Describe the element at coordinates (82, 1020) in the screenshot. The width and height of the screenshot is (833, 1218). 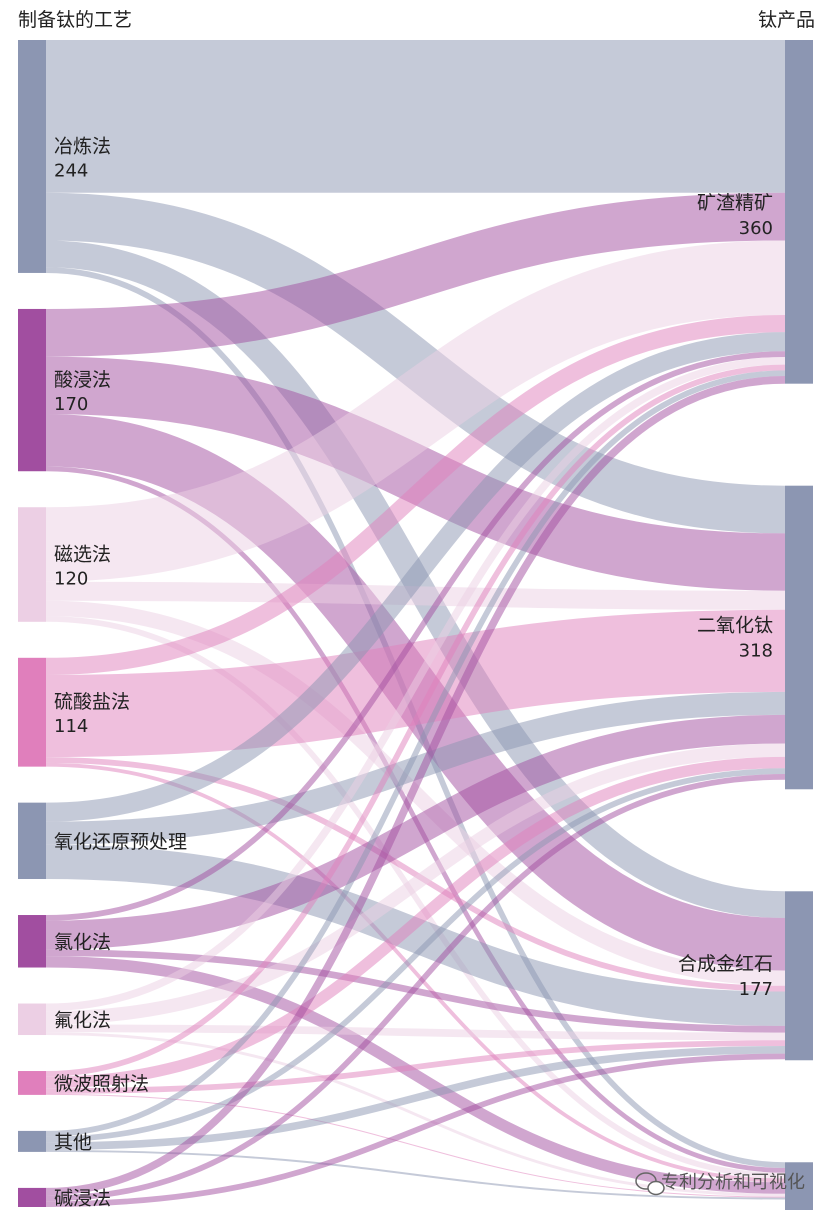
I see `source-node-label: 氟化法` at that location.